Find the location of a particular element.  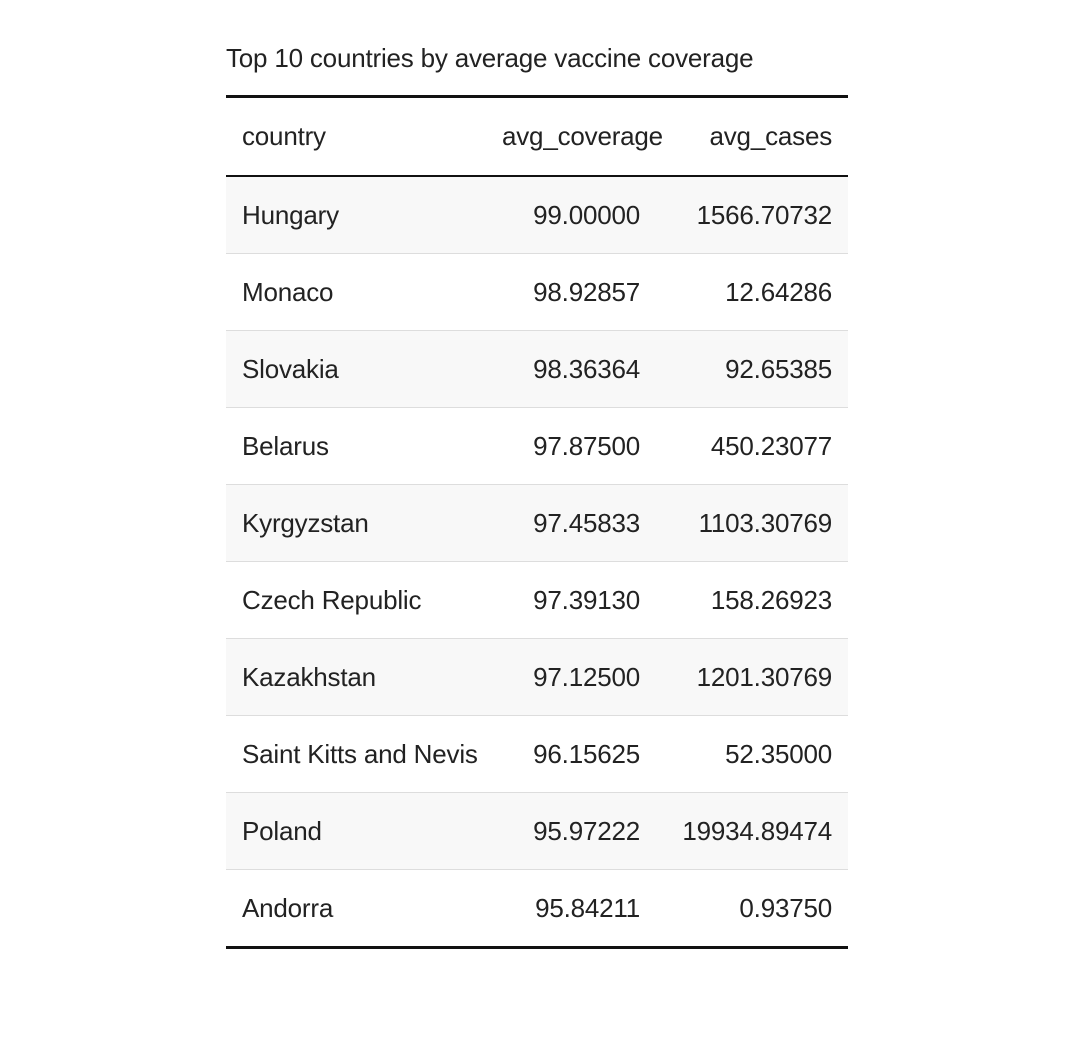

cell-country: Czech Republic is located at coordinates (356, 600).